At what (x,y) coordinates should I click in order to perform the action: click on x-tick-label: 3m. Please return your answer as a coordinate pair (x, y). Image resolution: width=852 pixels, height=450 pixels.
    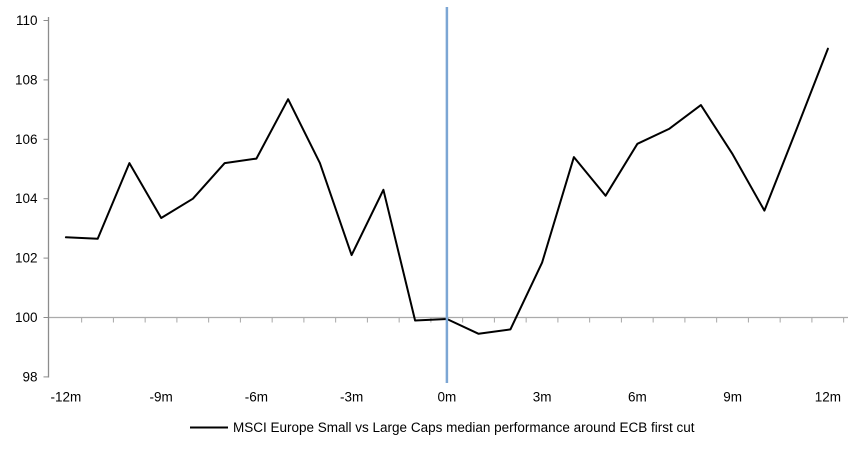
    Looking at the image, I should click on (542, 397).